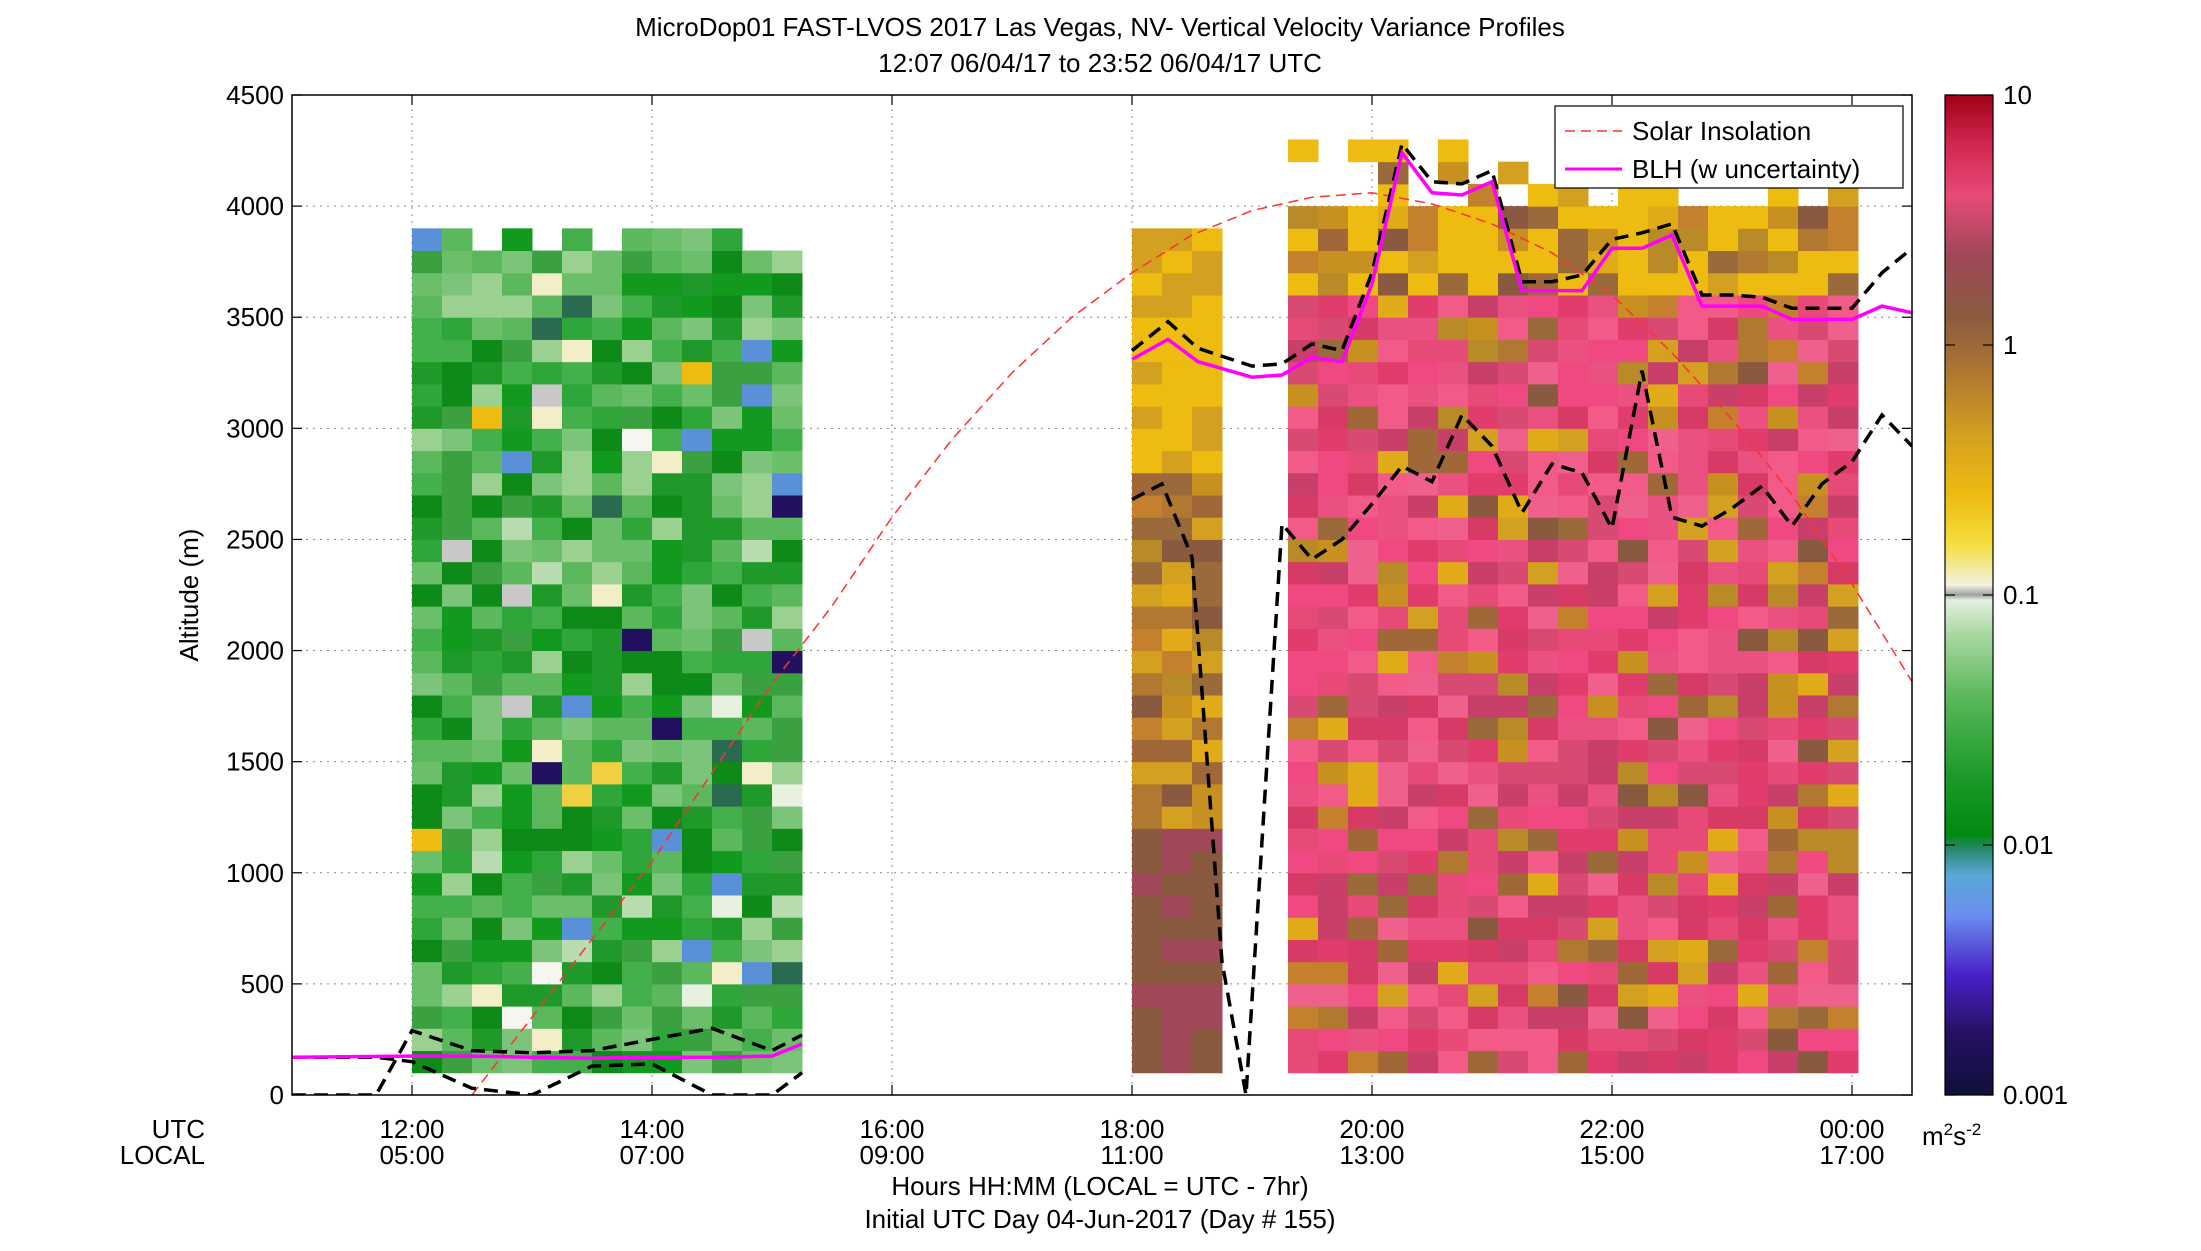 The height and width of the screenshot is (1251, 2201). I want to click on colorbar-unit-sup1: 2, so click(1948, 1129).